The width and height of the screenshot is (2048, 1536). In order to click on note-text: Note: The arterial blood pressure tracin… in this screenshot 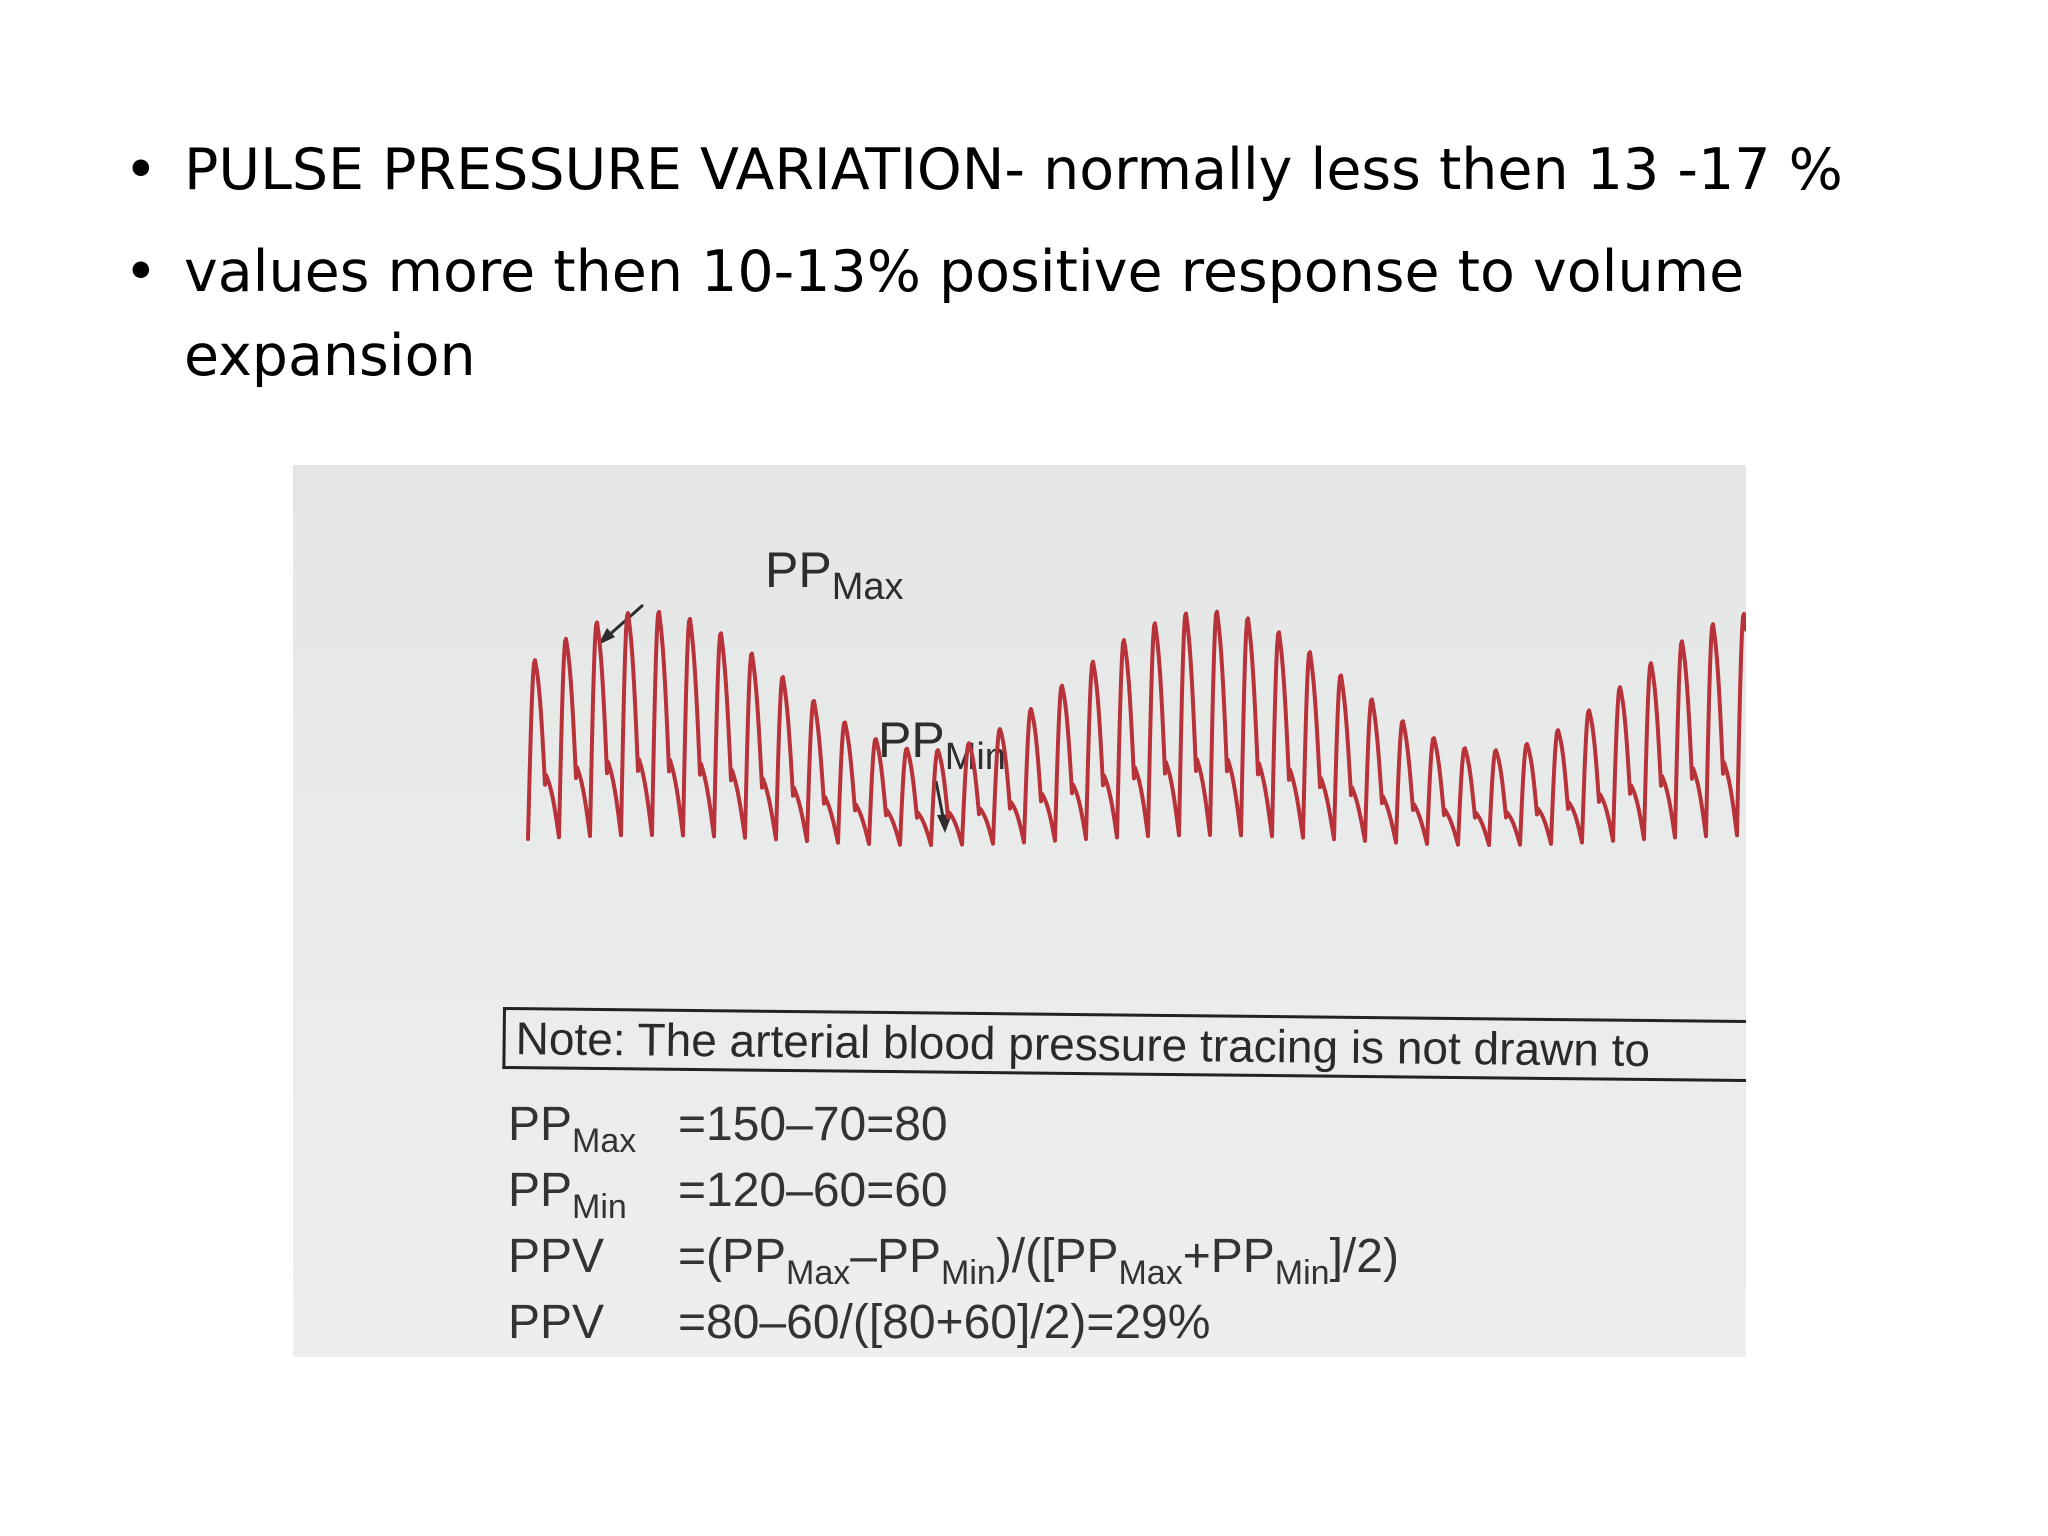, I will do `click(1083, 1044)`.